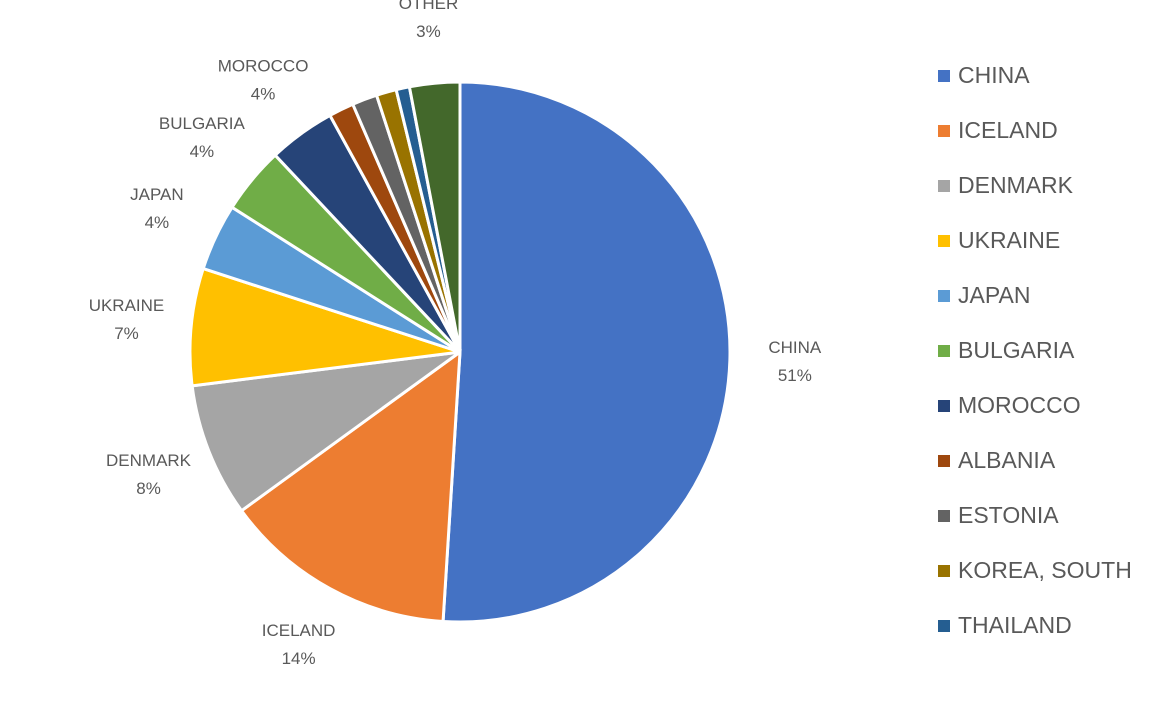  What do you see at coordinates (299, 658) in the screenshot?
I see `data-label-value: 14%` at bounding box center [299, 658].